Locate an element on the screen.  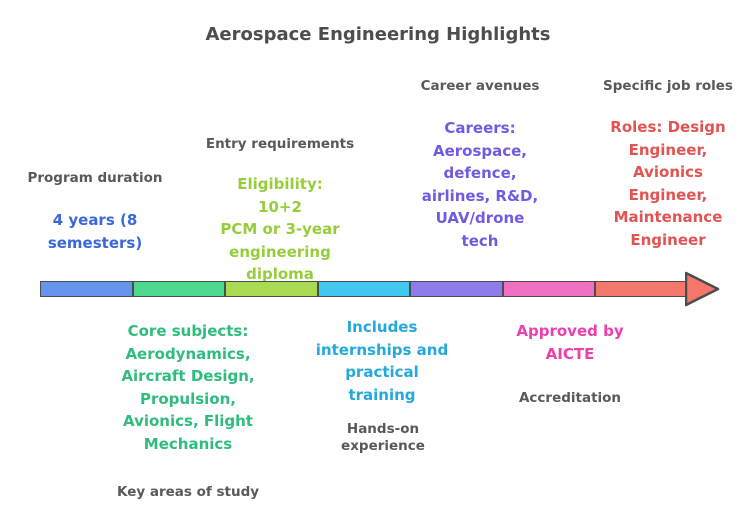
diagram-title: Aerospace Engineering Highlights is located at coordinates (378, 34).